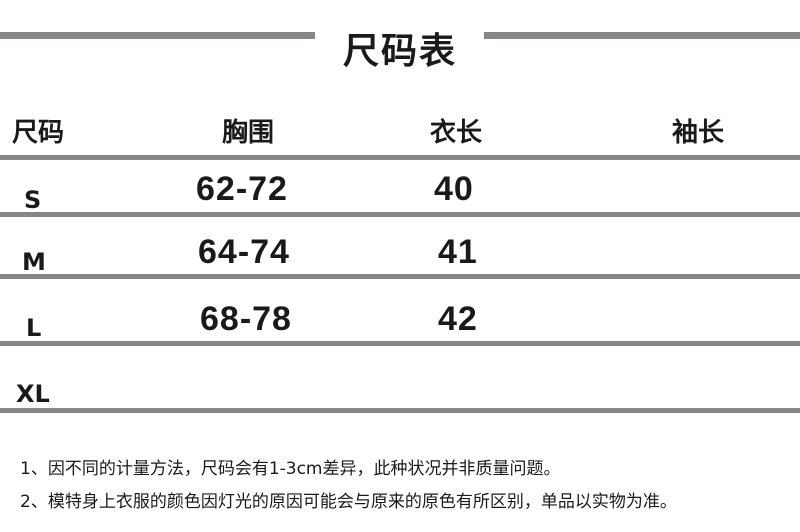 The height and width of the screenshot is (532, 800). Describe the element at coordinates (33, 394) in the screenshot. I see `table-row-size: XL` at that location.